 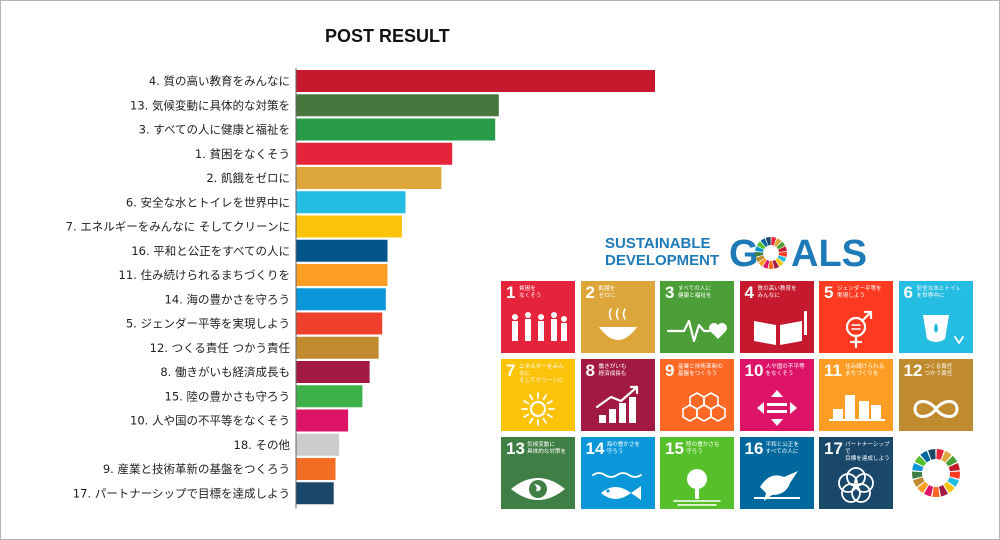 I want to click on sdg-tile-10: 10 人や国の不平等 をなくそう, so click(x=776, y=395).